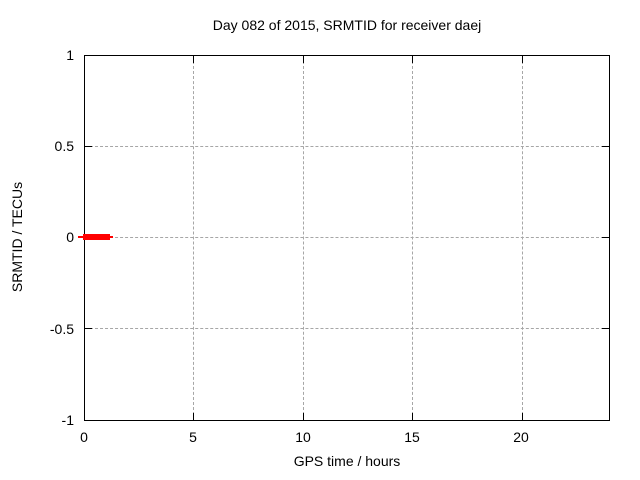 Image resolution: width=640 pixels, height=480 pixels. What do you see at coordinates (67, 420) in the screenshot?
I see `y-tick-label--1: -1` at bounding box center [67, 420].